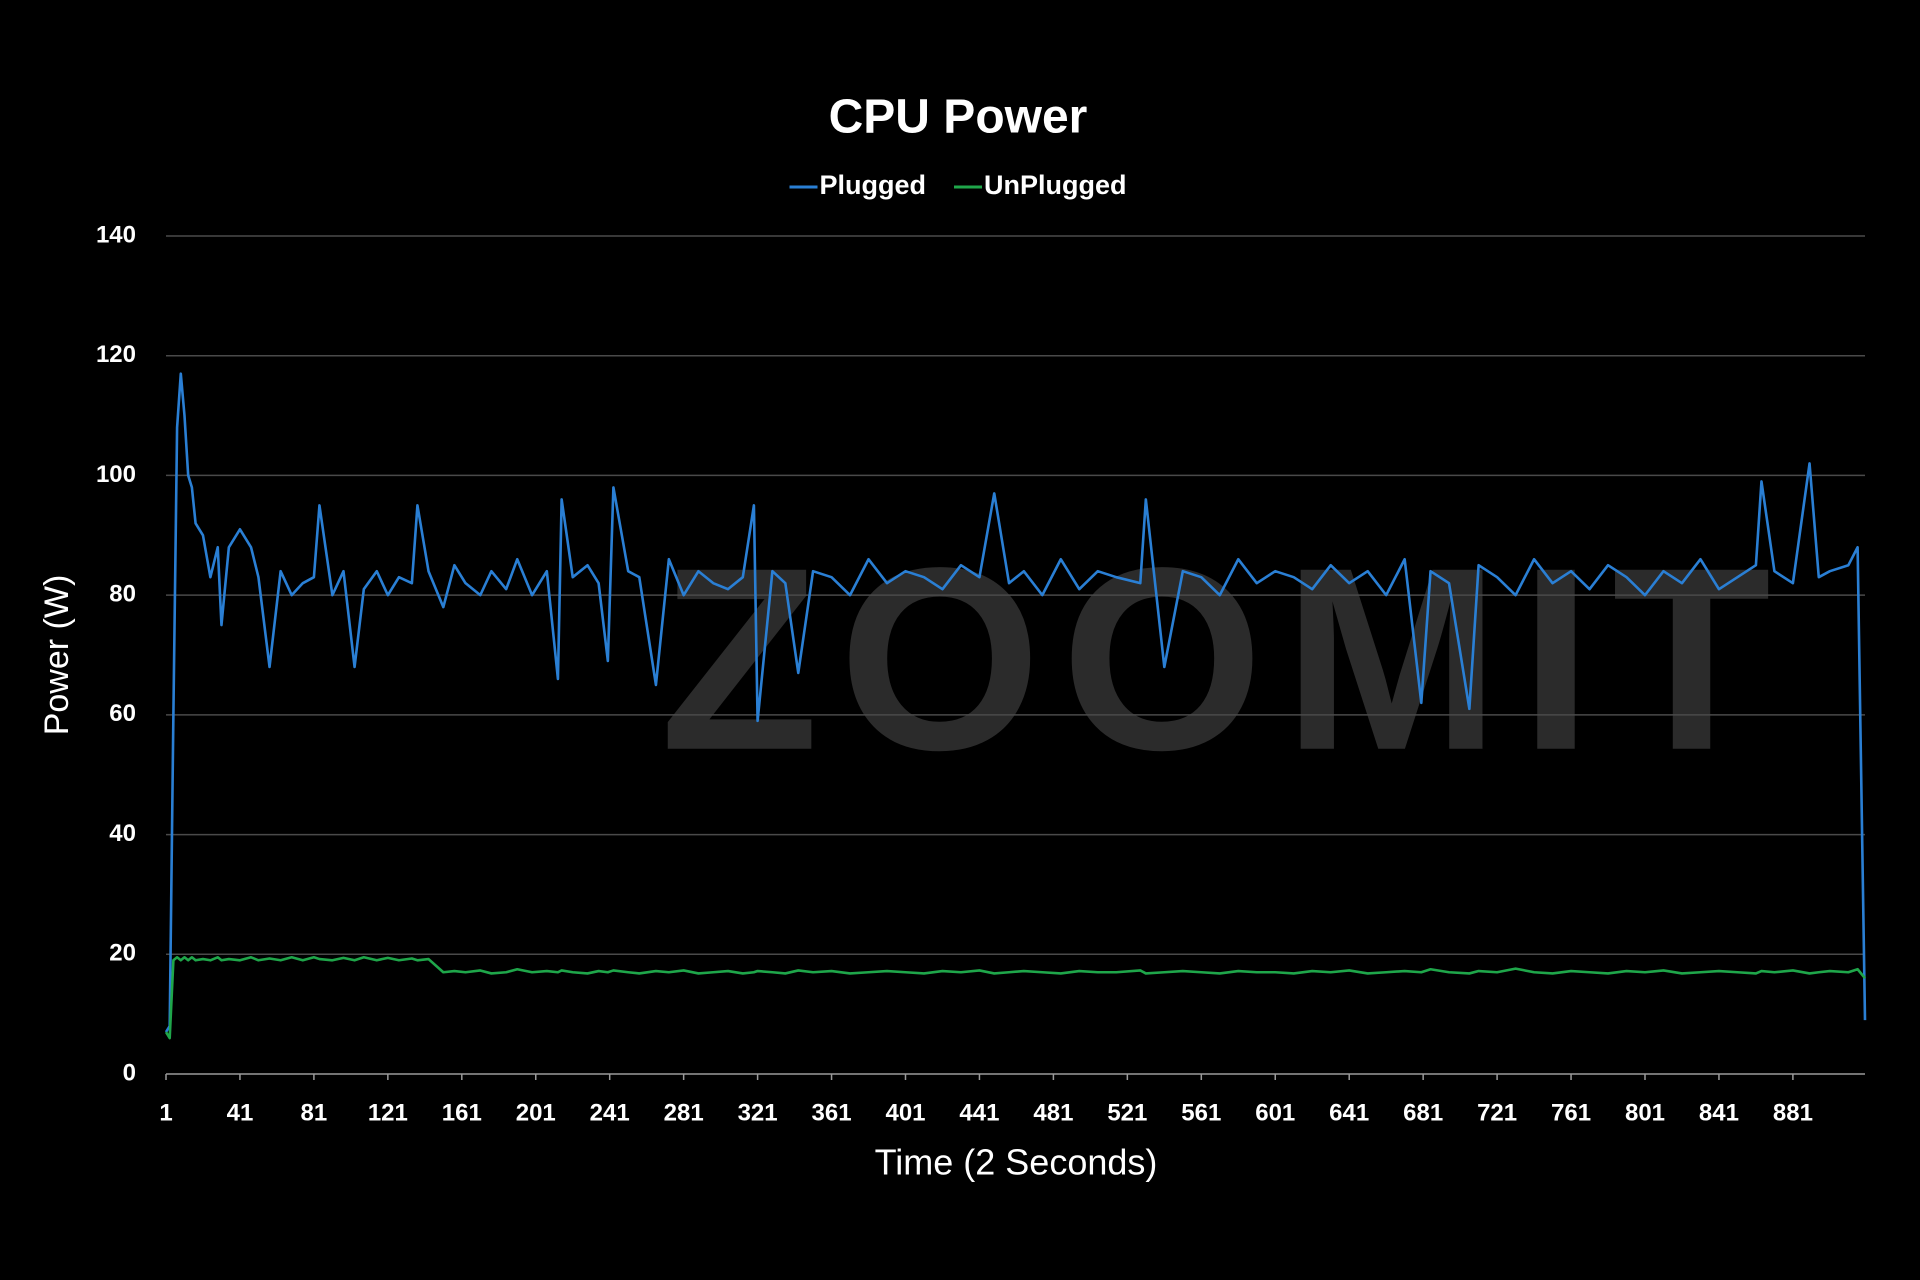 This screenshot has height=1280, width=1920. What do you see at coordinates (57, 655) in the screenshot?
I see `y-axis-label: Power (W)` at bounding box center [57, 655].